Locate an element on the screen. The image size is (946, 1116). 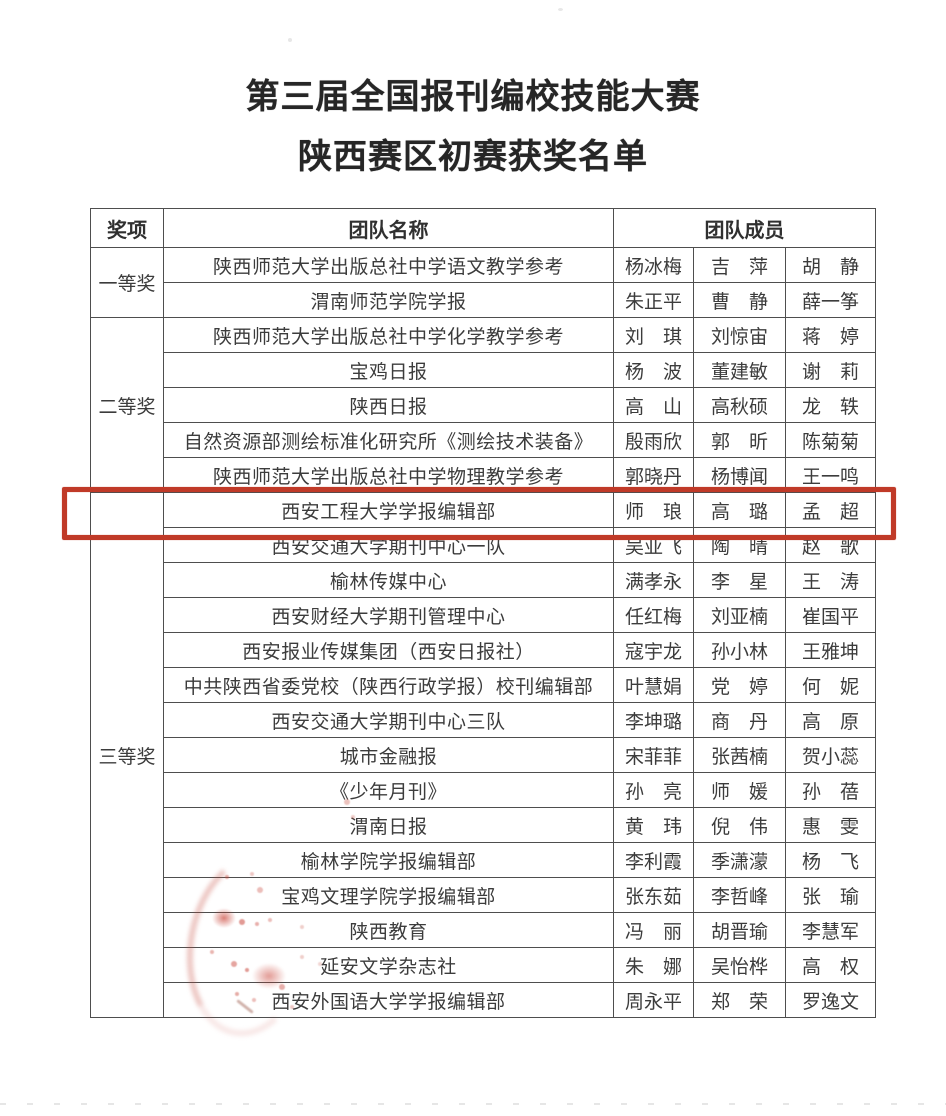
member-name-cell: 吴怡桦 is located at coordinates (739, 965).